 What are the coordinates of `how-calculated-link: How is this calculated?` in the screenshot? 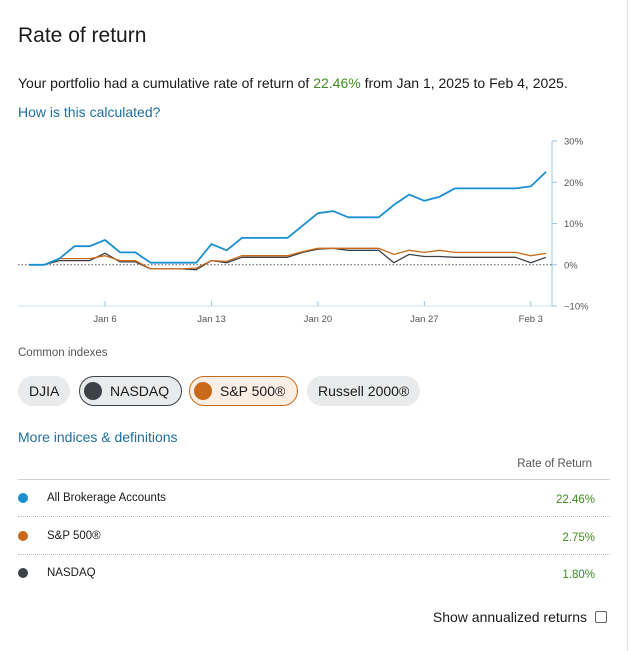 It's located at (89, 112).